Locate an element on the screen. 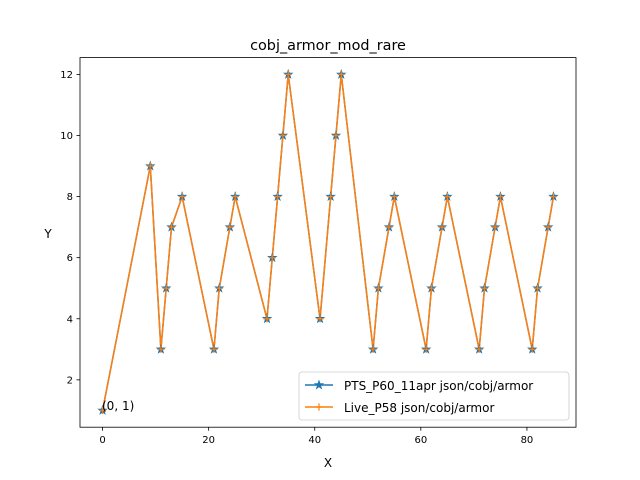 The height and width of the screenshot is (480, 640). x-tick-label: 80 is located at coordinates (527, 440).